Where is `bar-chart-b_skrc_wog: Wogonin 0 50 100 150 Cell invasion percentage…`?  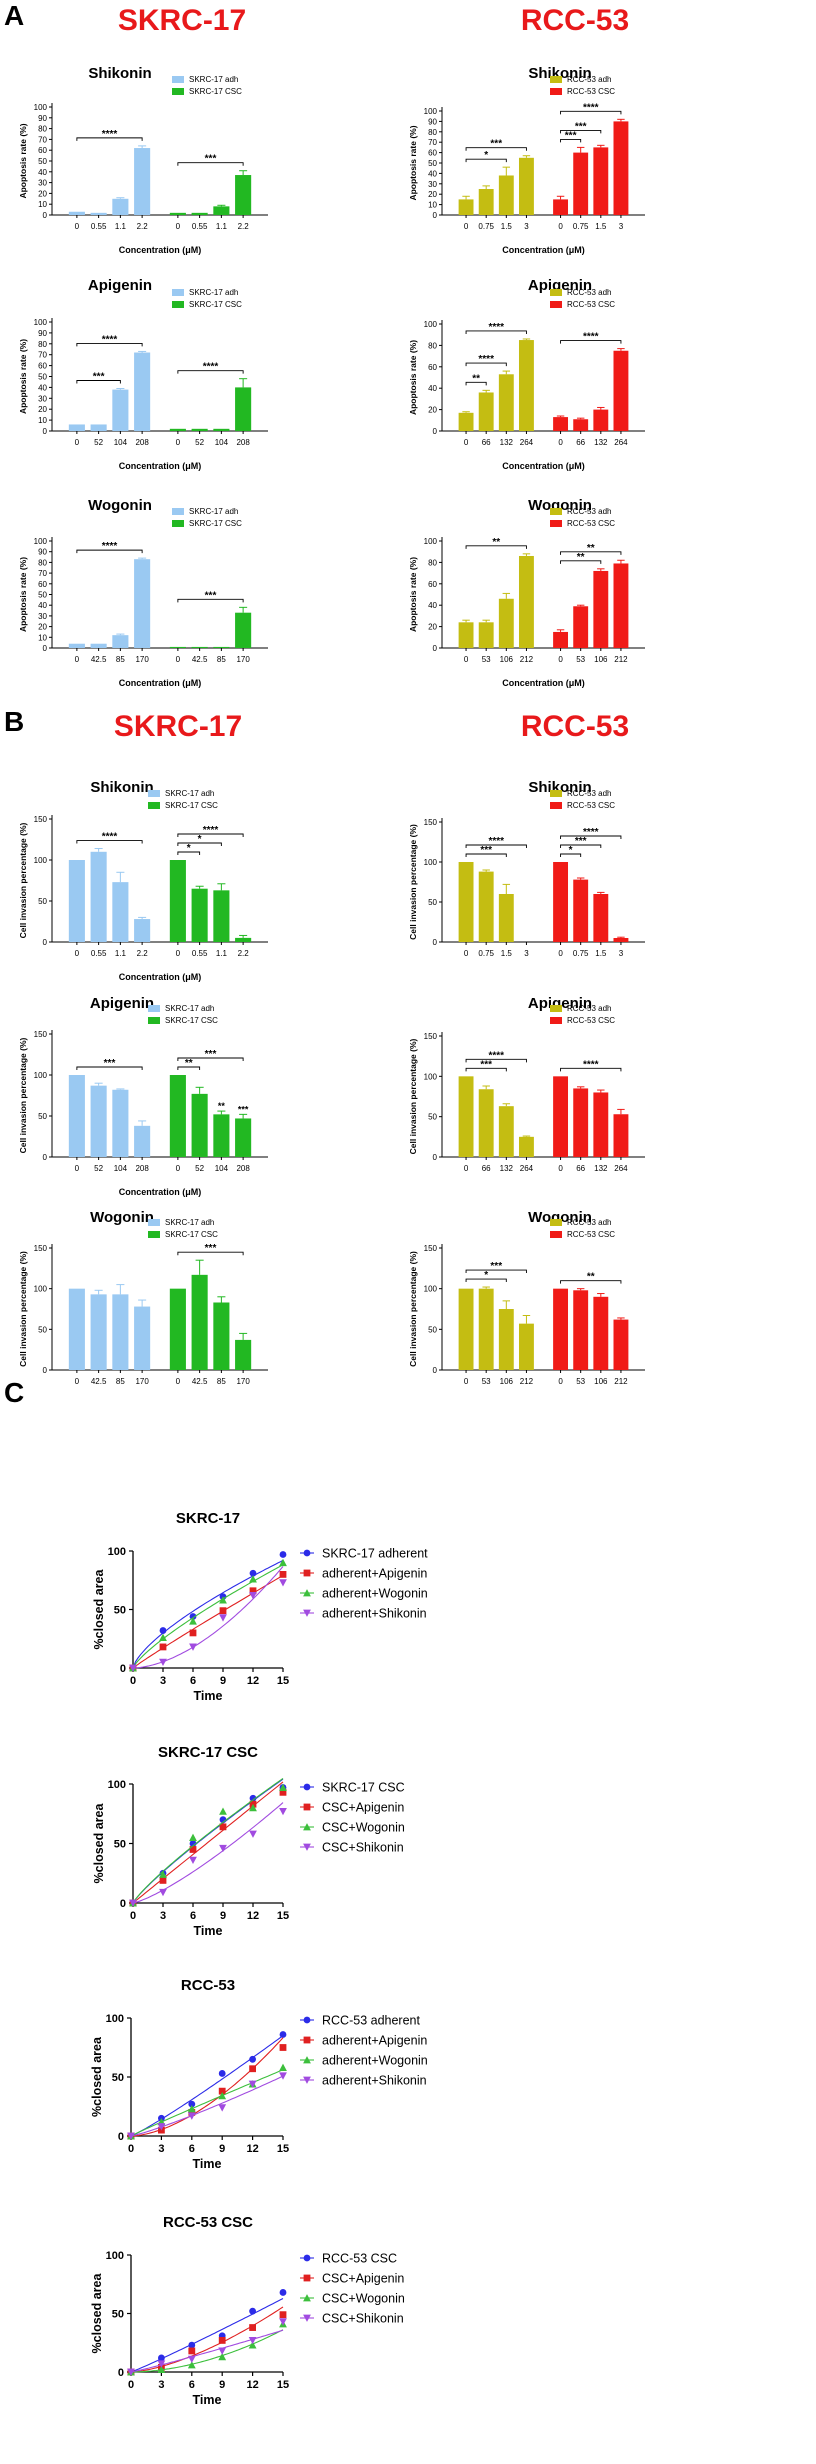 bar-chart-b_skrc_wog: Wogonin 0 50 100 150 Cell invasion percentage… is located at coordinates (143, 1297).